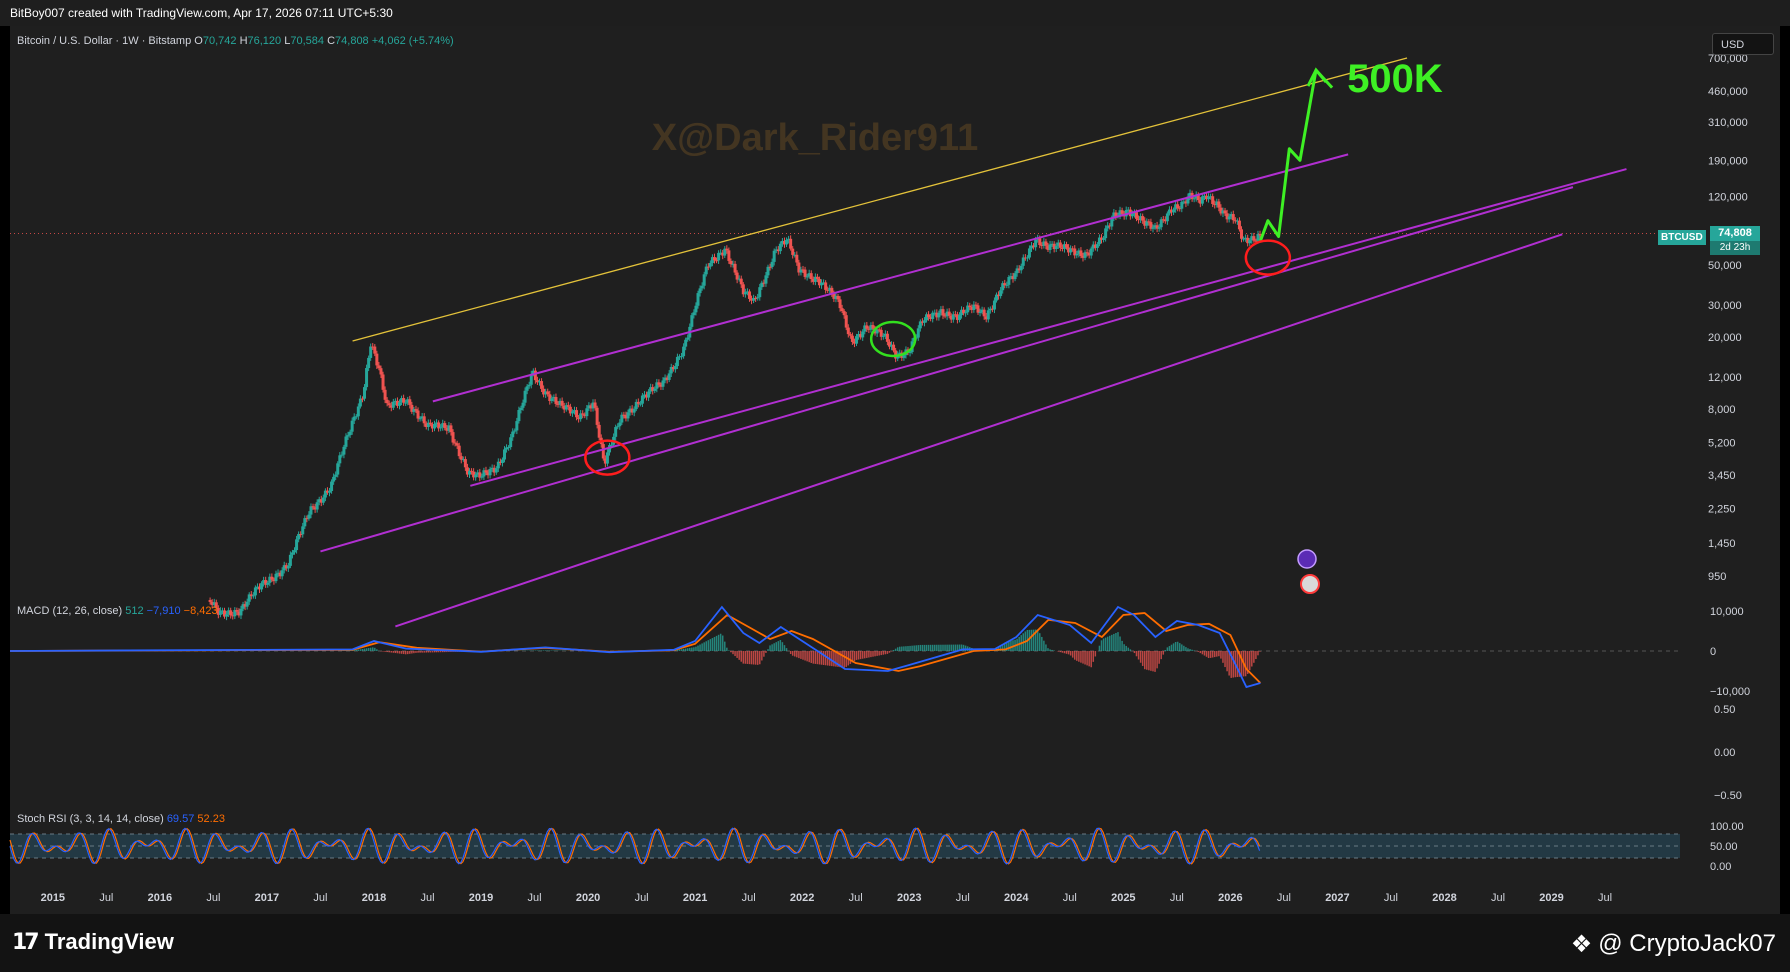 The height and width of the screenshot is (972, 1790). What do you see at coordinates (331, 41) in the screenshot?
I see `close-label: C` at bounding box center [331, 41].